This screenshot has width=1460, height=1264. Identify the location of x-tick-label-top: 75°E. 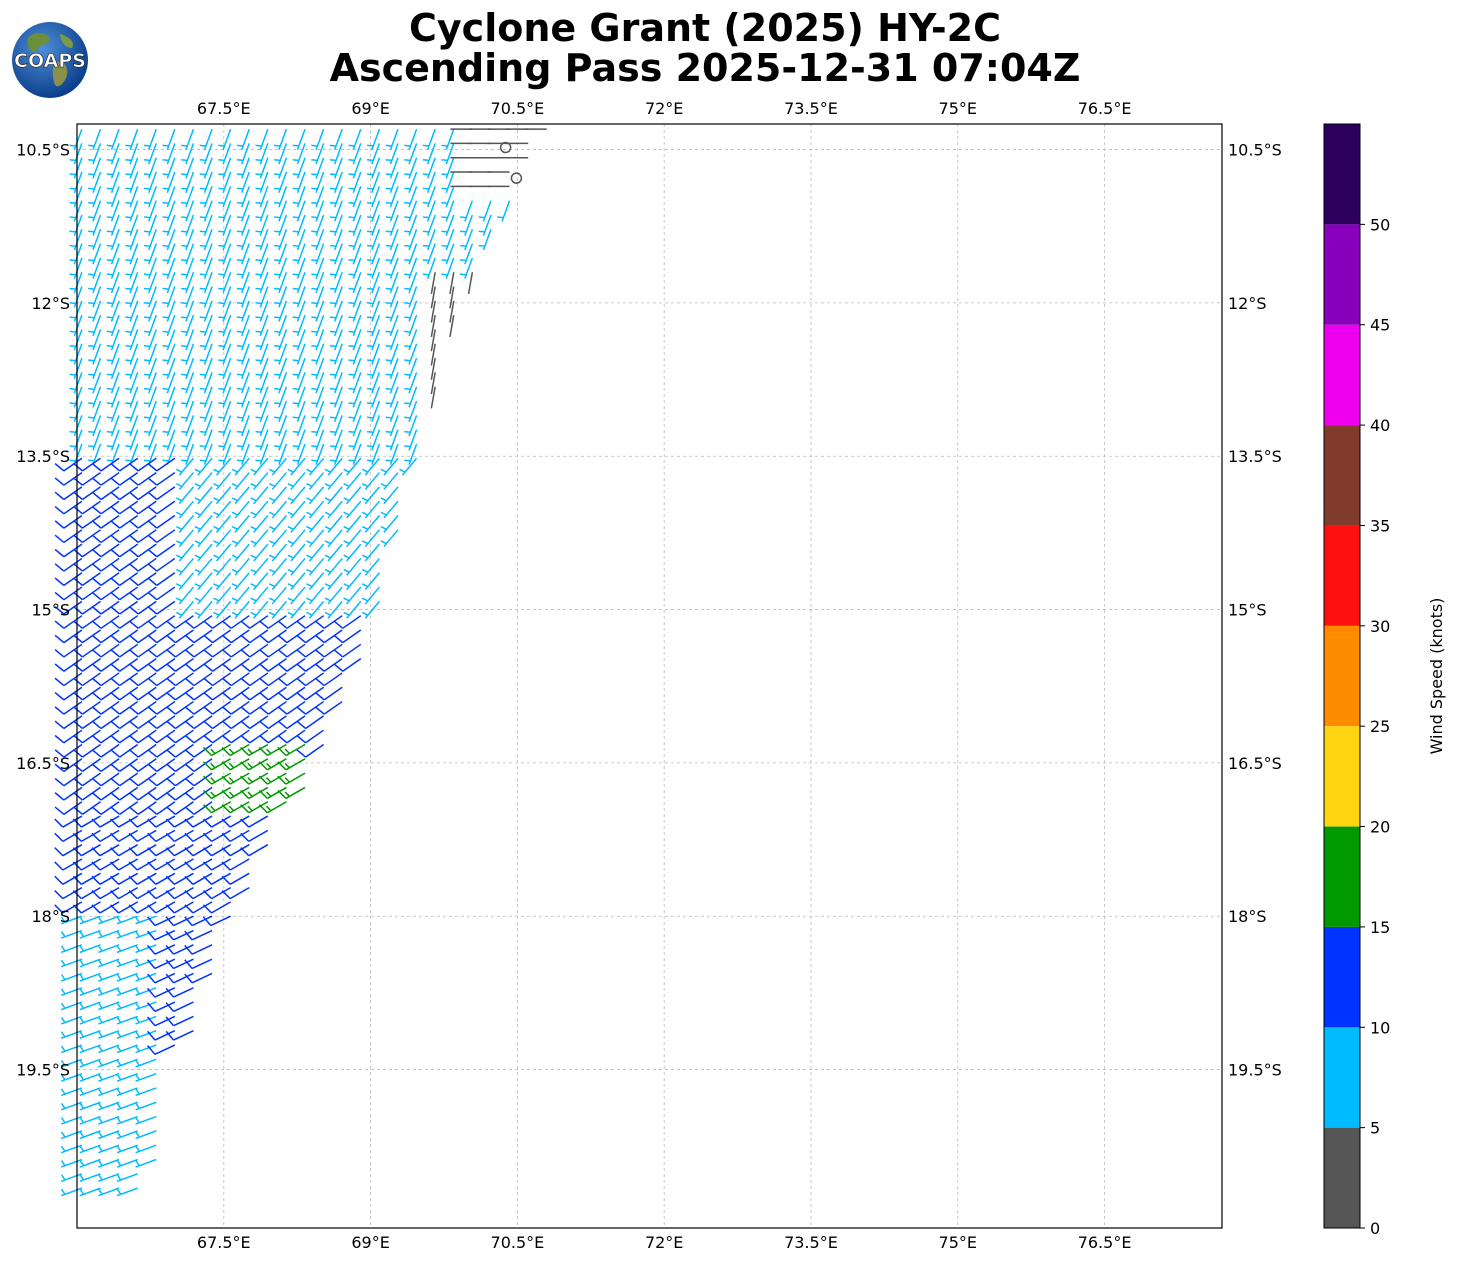
(958, 108).